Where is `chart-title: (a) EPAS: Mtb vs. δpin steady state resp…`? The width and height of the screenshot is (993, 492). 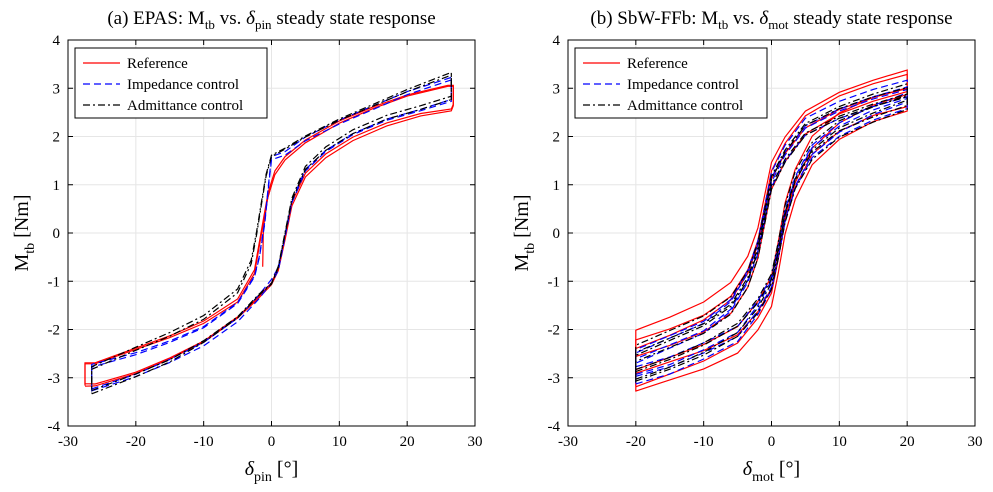
chart-title: (a) EPAS: Mtb vs. δpin steady state resp… is located at coordinates (271, 20).